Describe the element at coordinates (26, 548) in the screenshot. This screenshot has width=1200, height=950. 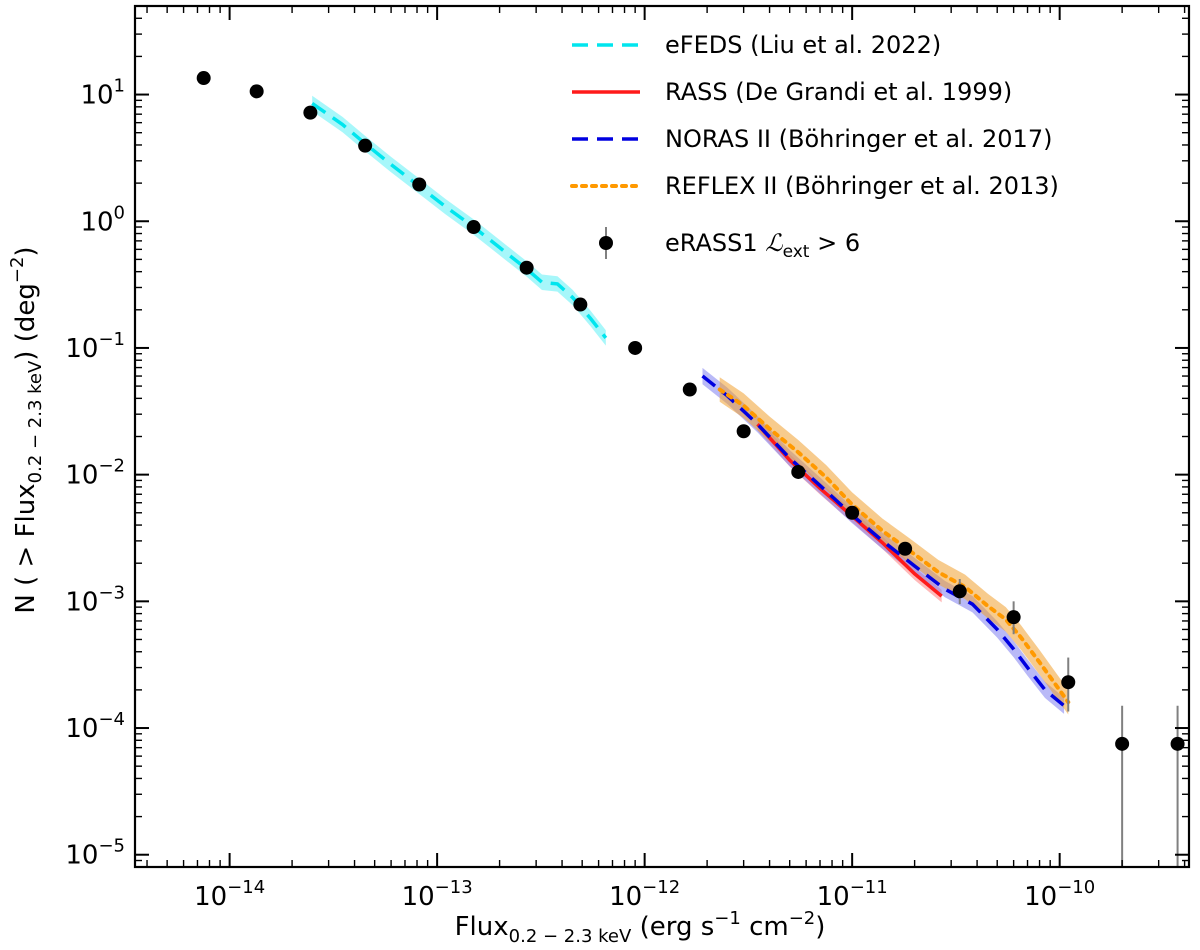
I see `y-label-pre: N ( > Flux` at that location.